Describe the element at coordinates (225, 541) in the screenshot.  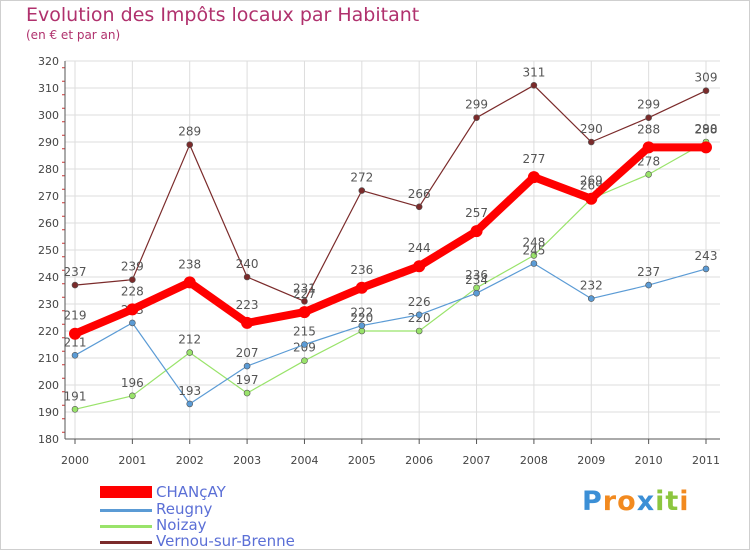
I see `legend-label-vernou: Vernou-sur-Brenne` at that location.